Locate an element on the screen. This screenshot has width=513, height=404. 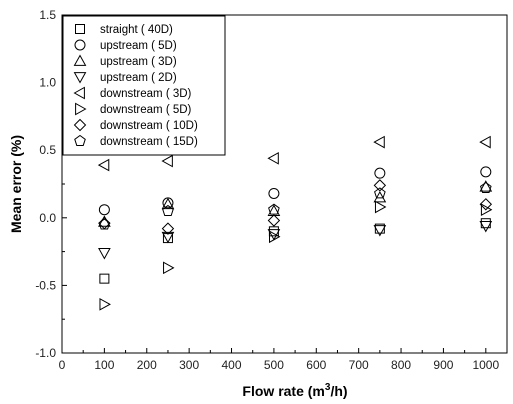
x-tick-label: 900 is located at coordinates (443, 365).